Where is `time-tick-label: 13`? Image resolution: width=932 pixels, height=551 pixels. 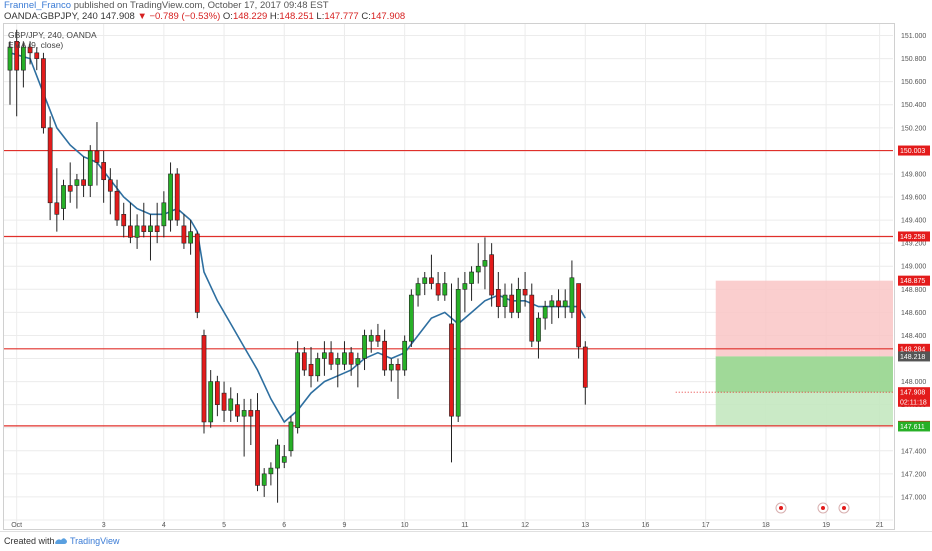
time-tick-label: 13 is located at coordinates (585, 525).